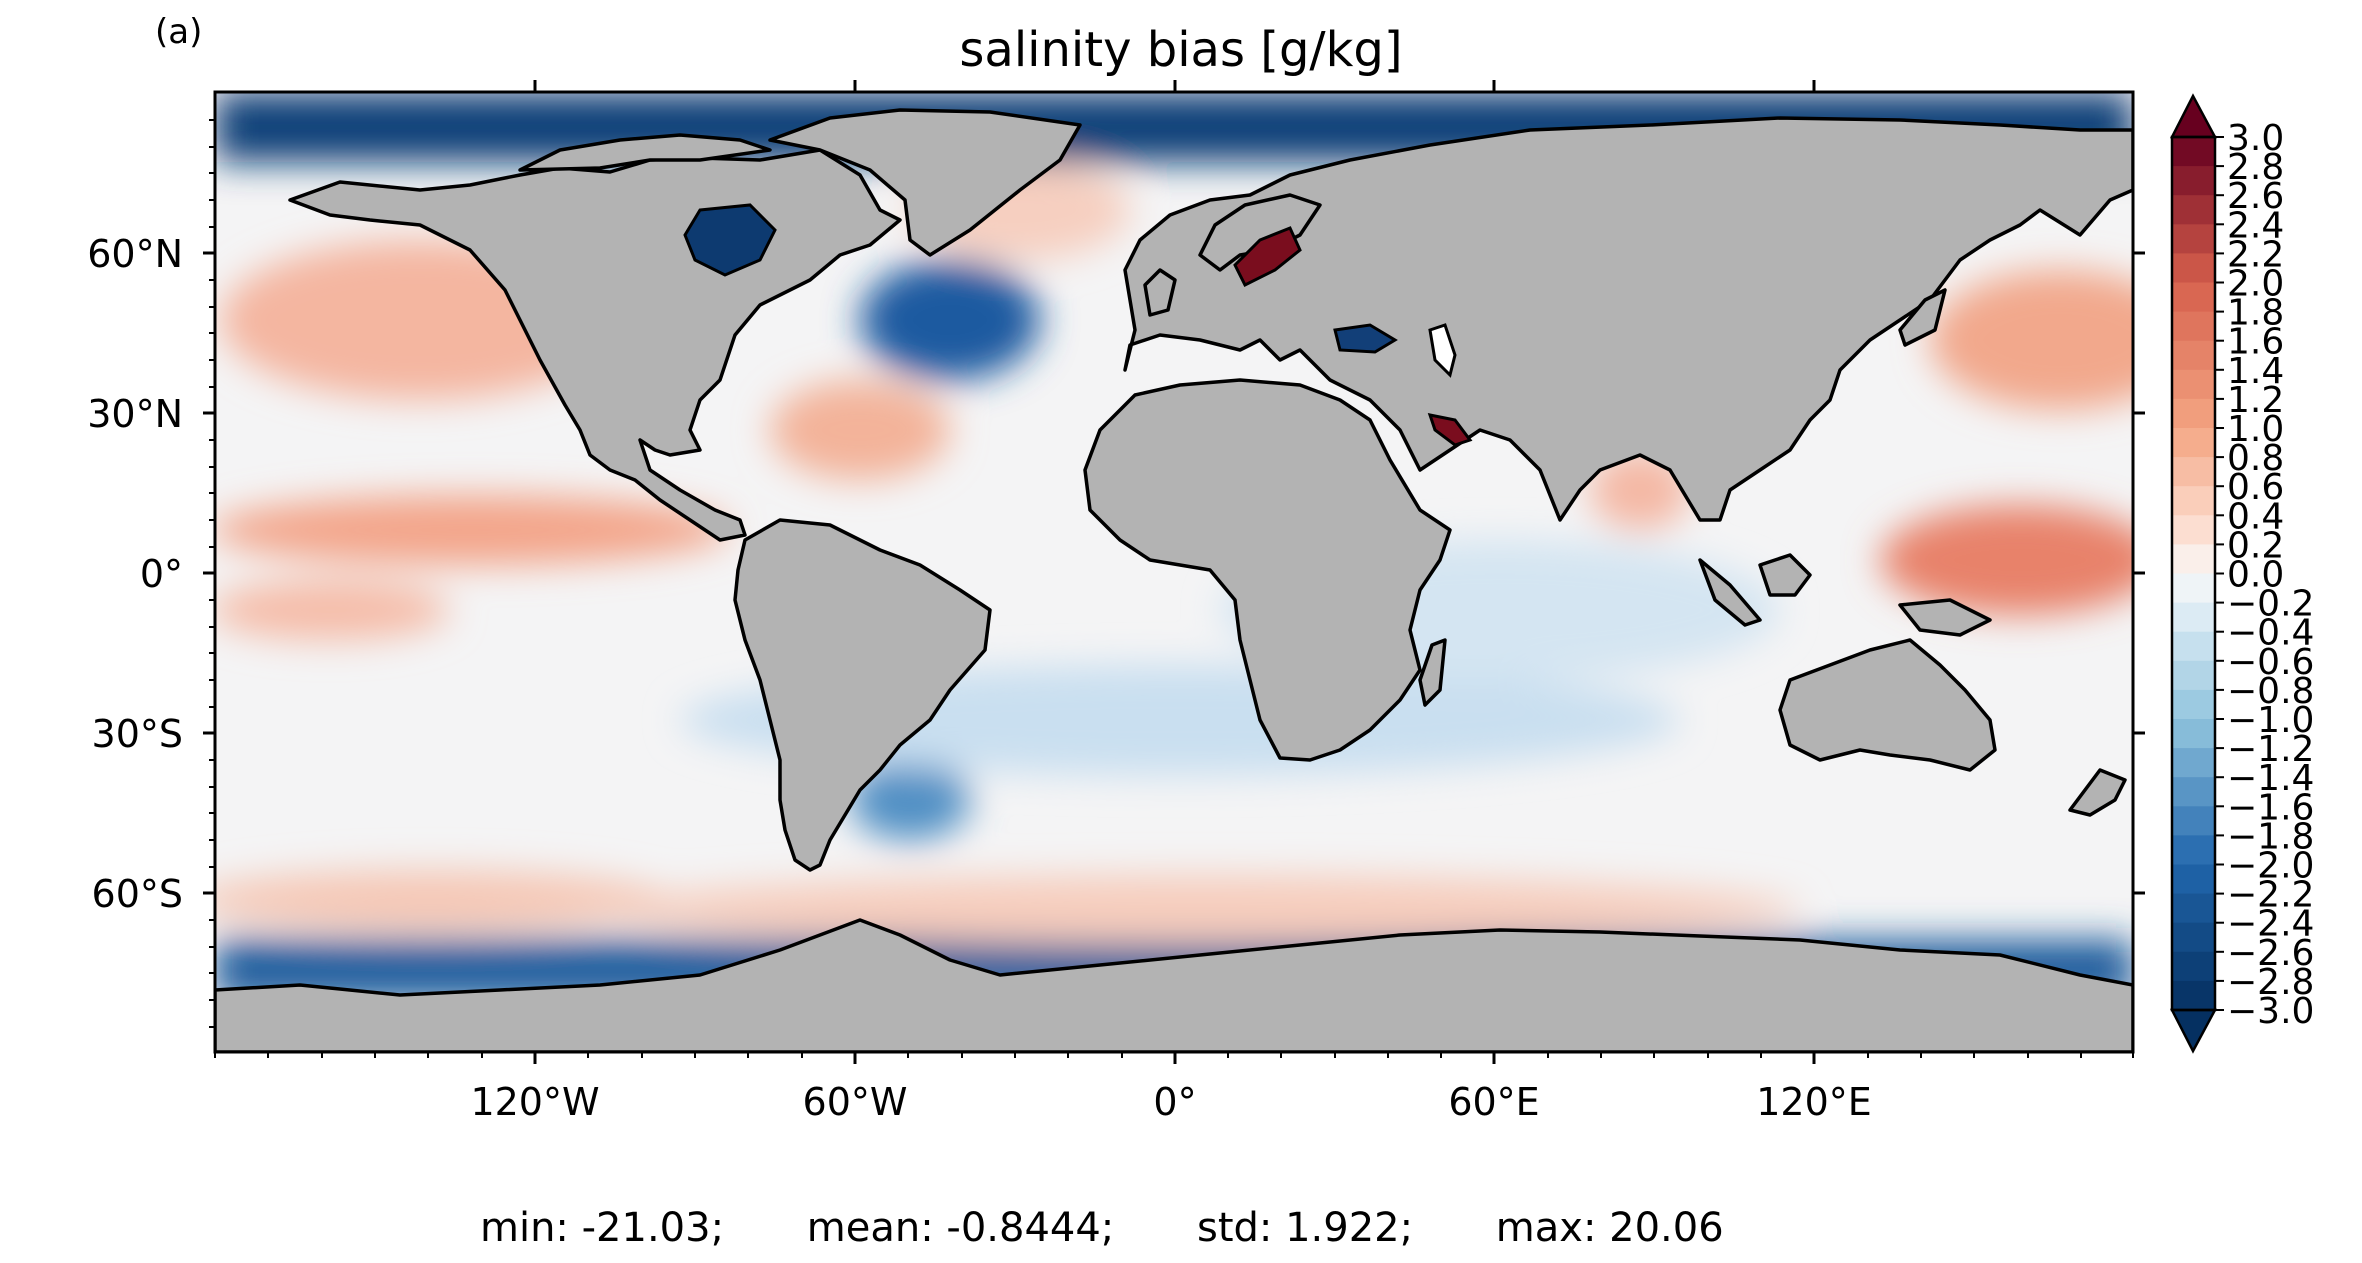 The height and width of the screenshot is (1263, 2362). What do you see at coordinates (925, 182) in the screenshot?
I see `greenland` at bounding box center [925, 182].